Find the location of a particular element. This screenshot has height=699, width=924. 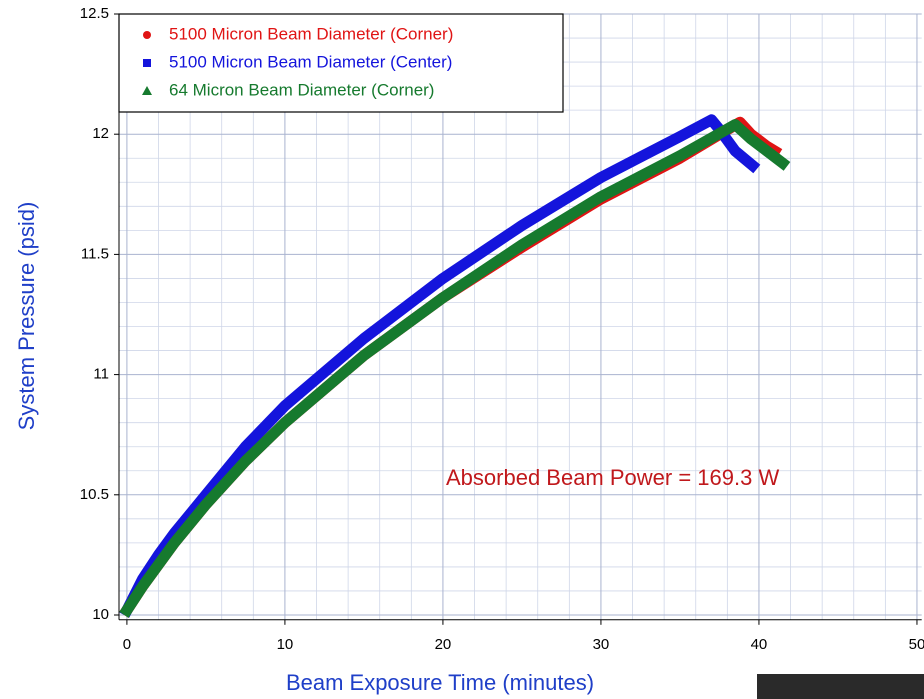

x-tick-label: 40 is located at coordinates (759, 644).